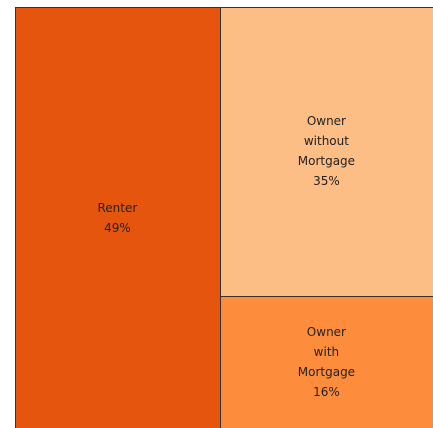 The height and width of the screenshot is (428, 433). Describe the element at coordinates (326, 351) in the screenshot. I see `category-label: Owner with Mortgage` at that location.